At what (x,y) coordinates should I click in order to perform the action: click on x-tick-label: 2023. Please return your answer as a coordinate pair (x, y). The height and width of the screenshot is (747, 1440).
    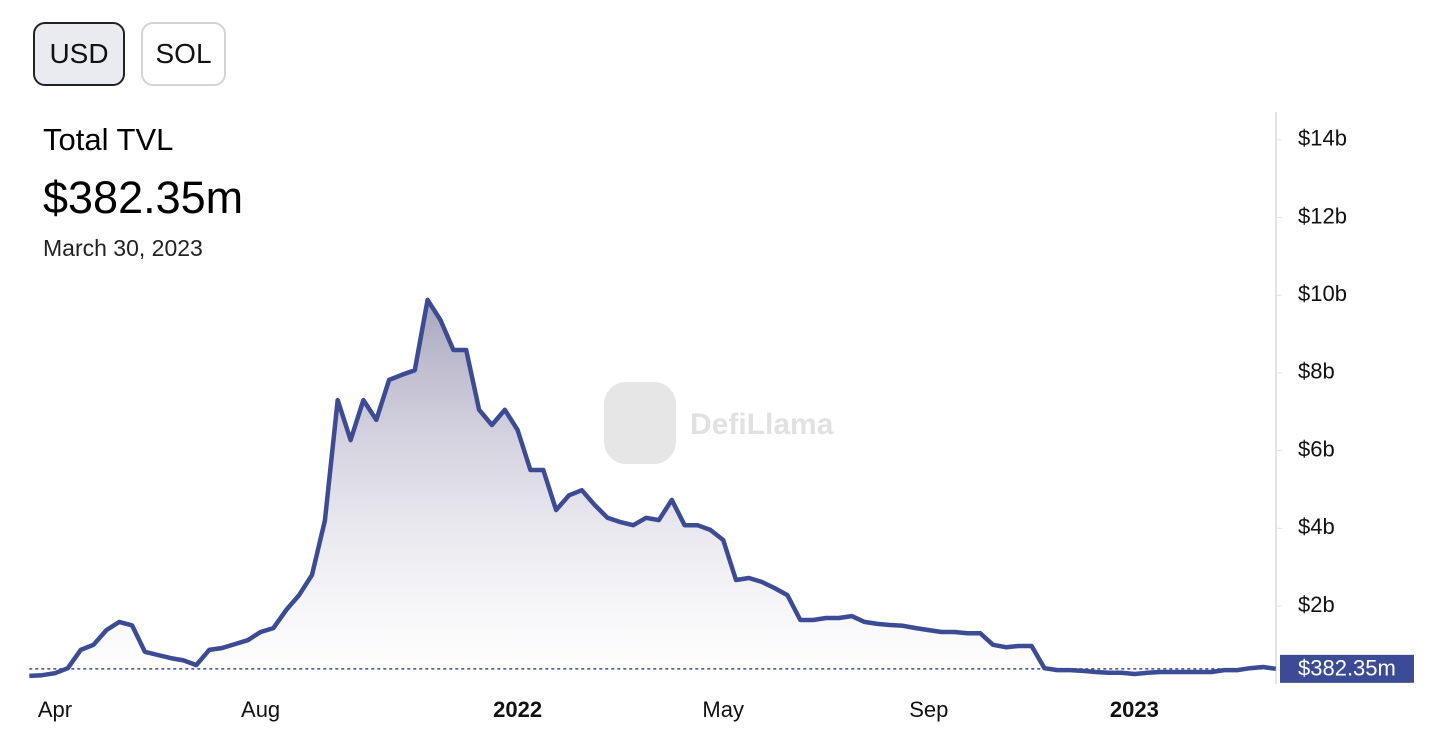
    Looking at the image, I should click on (1134, 709).